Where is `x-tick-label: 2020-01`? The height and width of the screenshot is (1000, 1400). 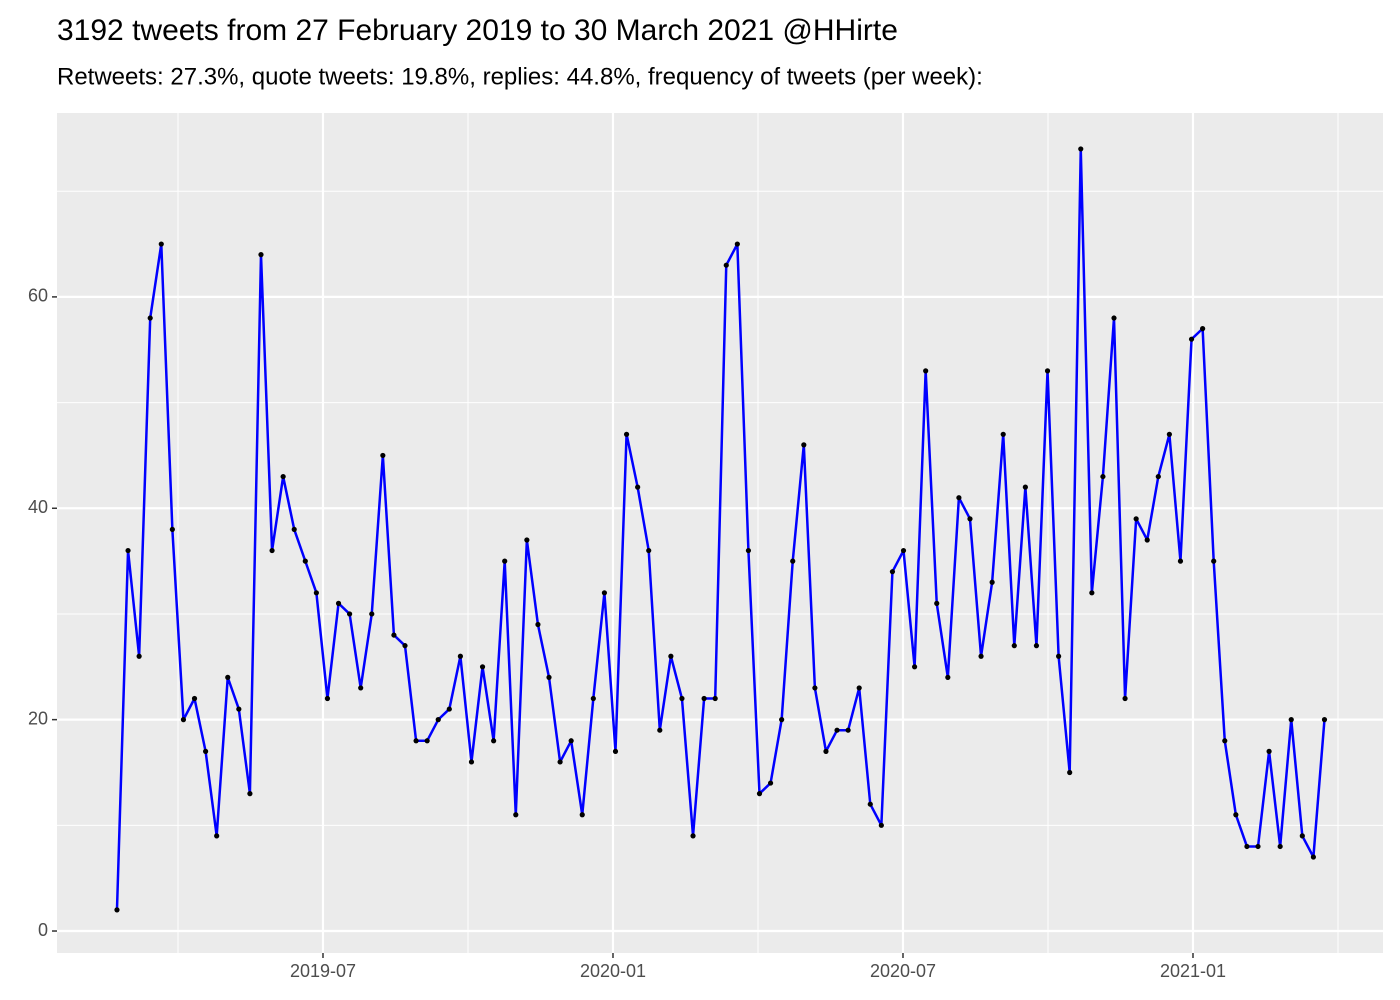
x-tick-label: 2020-01 is located at coordinates (613, 971).